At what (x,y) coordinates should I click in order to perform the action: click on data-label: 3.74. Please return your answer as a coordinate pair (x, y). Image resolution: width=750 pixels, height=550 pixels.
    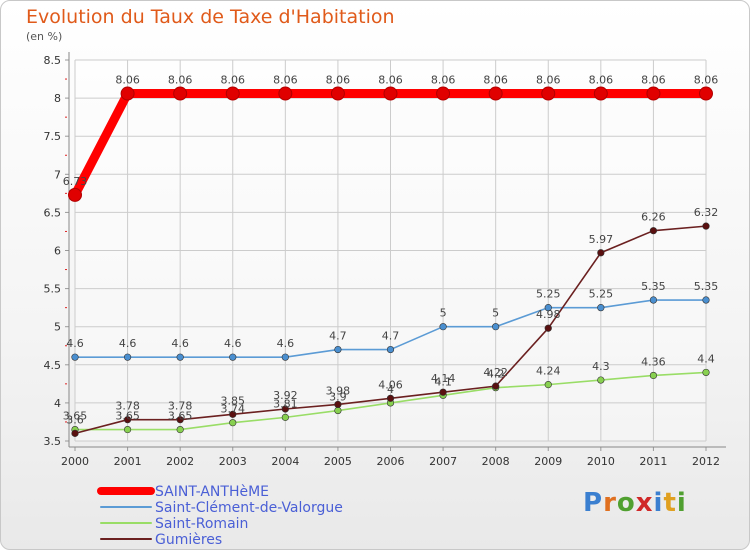
    Looking at the image, I should click on (233, 409).